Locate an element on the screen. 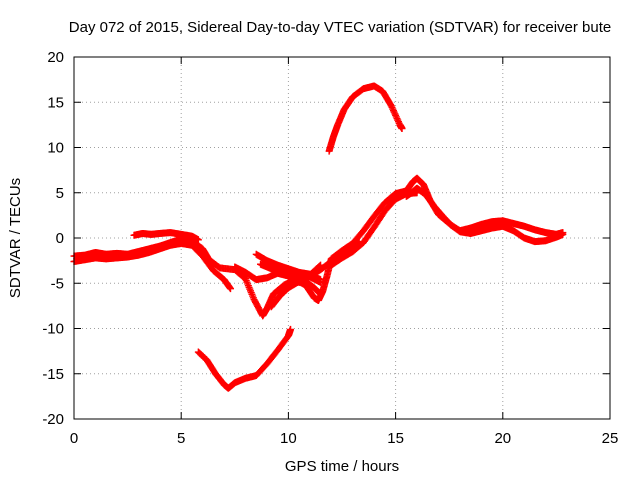 This screenshot has width=640, height=480. series-track-b is located at coordinates (152, 266).